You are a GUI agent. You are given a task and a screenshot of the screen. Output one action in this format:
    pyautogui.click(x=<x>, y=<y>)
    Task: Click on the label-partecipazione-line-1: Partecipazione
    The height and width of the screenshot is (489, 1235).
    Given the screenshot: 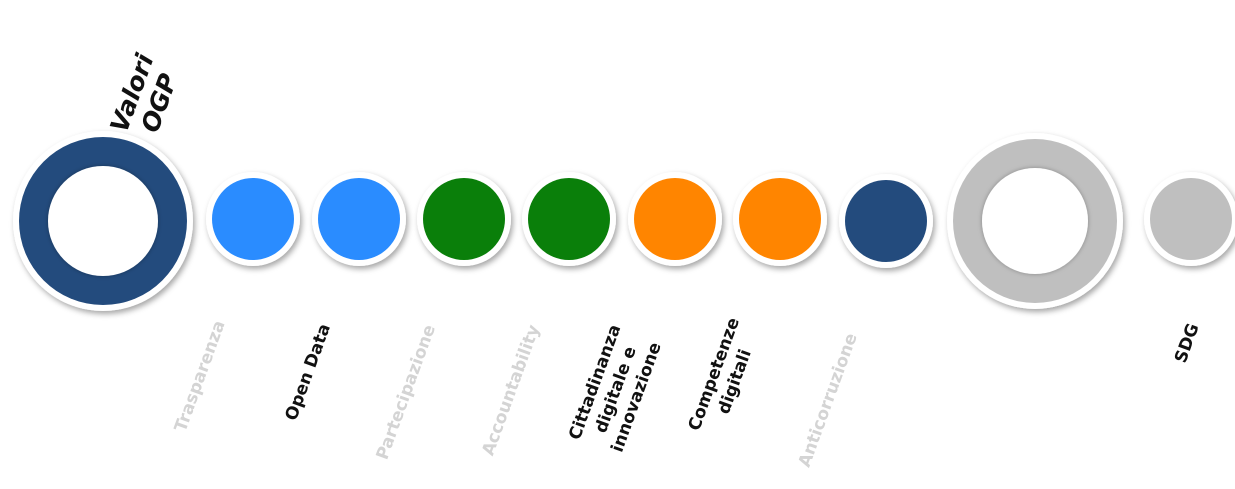 What is the action you would take?
    pyautogui.click(x=406, y=392)
    